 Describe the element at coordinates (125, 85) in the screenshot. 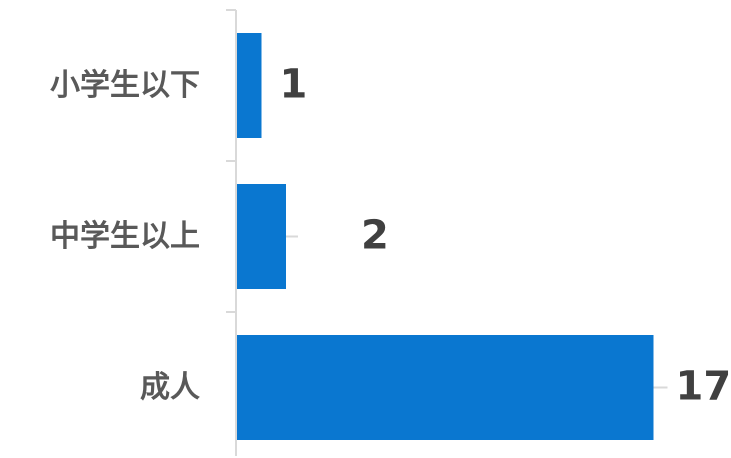

I see `category-label-1: 小学生以下` at that location.